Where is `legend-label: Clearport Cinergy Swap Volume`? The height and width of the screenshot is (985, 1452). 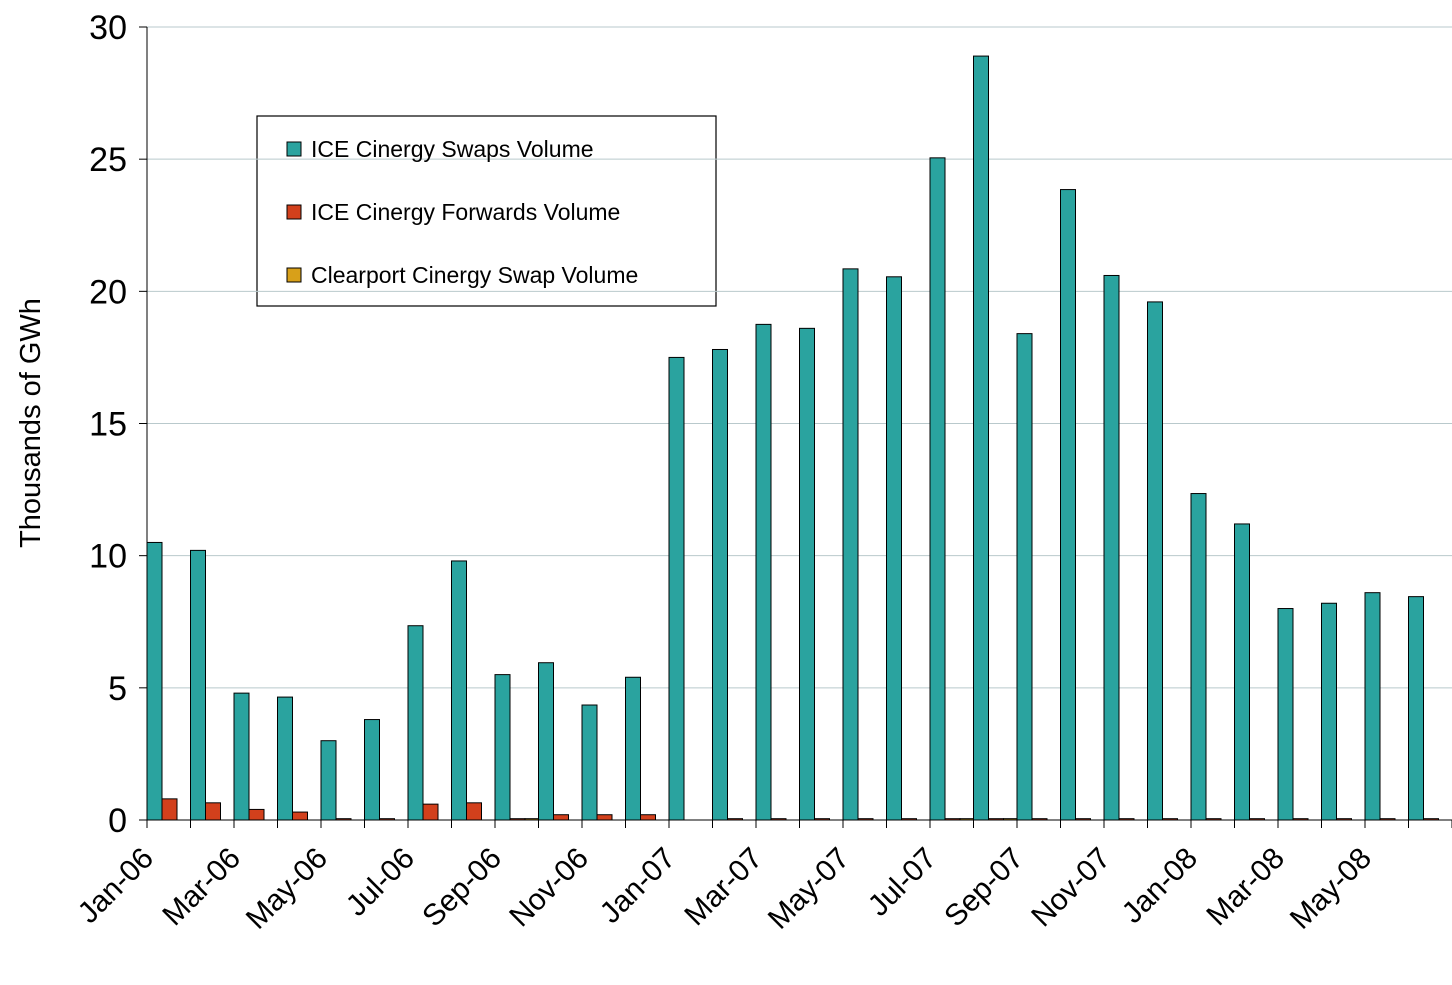 legend-label: Clearport Cinergy Swap Volume is located at coordinates (474, 275).